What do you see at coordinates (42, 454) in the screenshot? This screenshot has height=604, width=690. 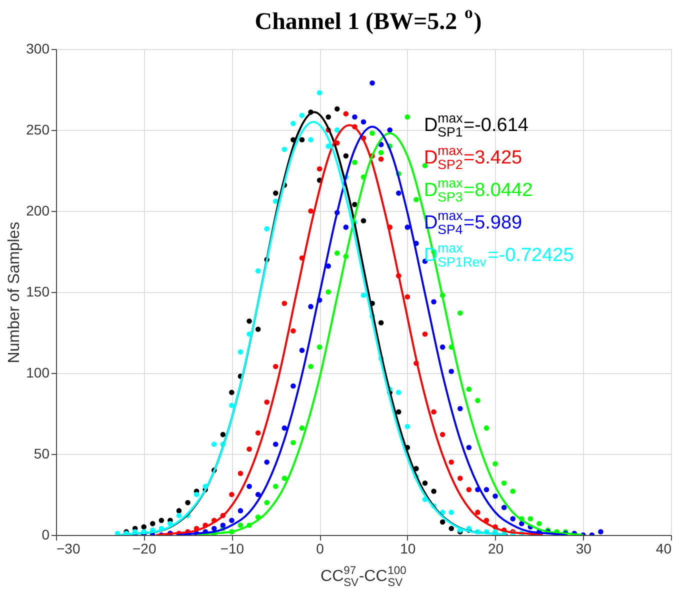 I see `y-tick-label: 50` at bounding box center [42, 454].